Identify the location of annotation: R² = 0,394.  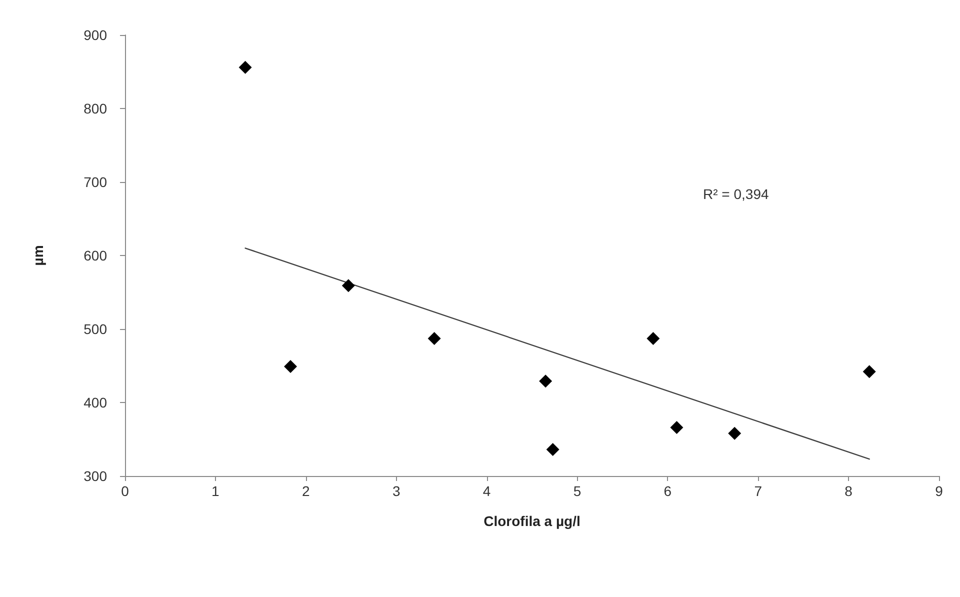
(736, 194).